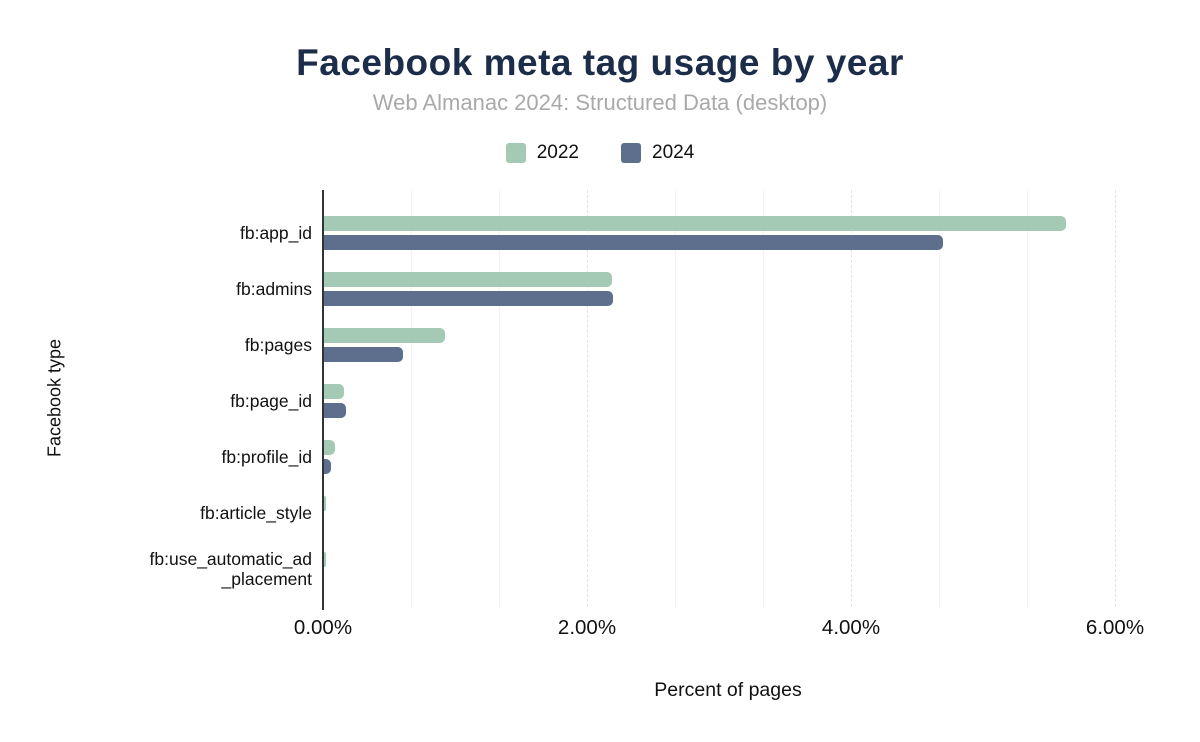 Image resolution: width=1200 pixels, height=742 pixels. Describe the element at coordinates (54, 398) in the screenshot. I see `y-axis-title: Facebook type` at that location.